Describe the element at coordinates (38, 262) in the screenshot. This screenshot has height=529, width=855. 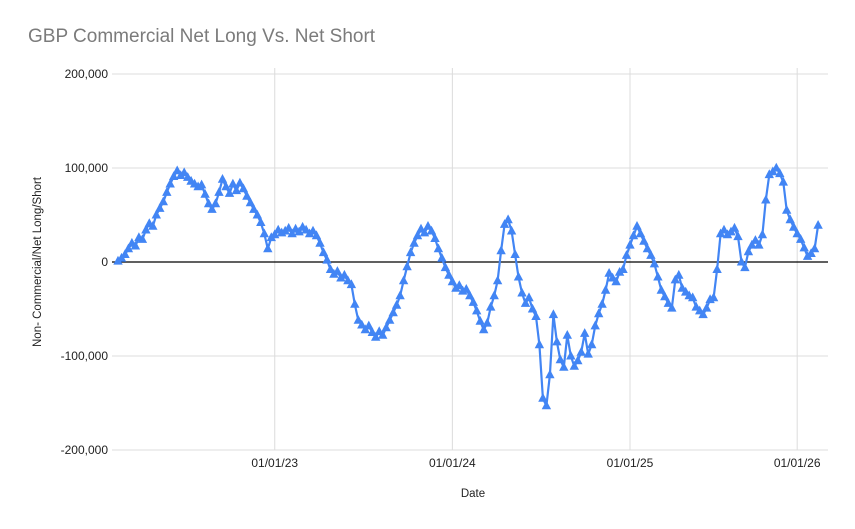
I see `y-axis-title: Non- Commercial/Net Long/Short` at that location.